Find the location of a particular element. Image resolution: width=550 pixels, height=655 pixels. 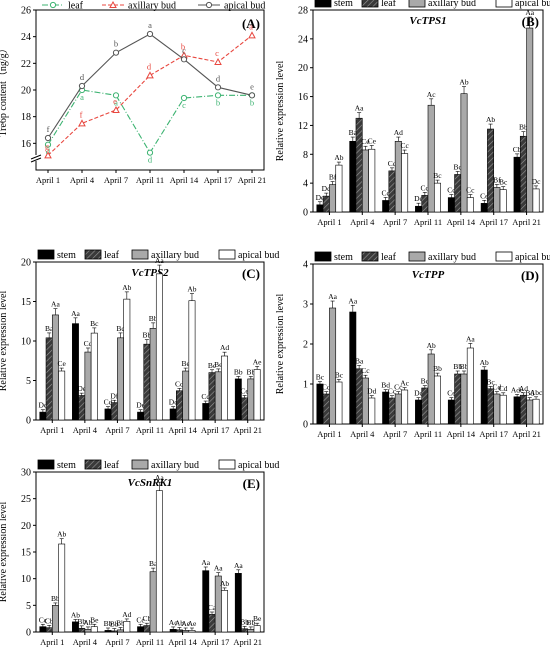

panel-title: VcTPS1 is located at coordinates (427, 21).